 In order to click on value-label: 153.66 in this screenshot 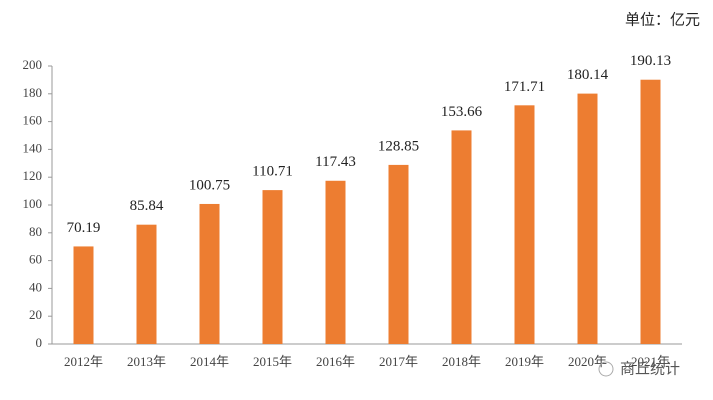, I will do `click(462, 112)`.